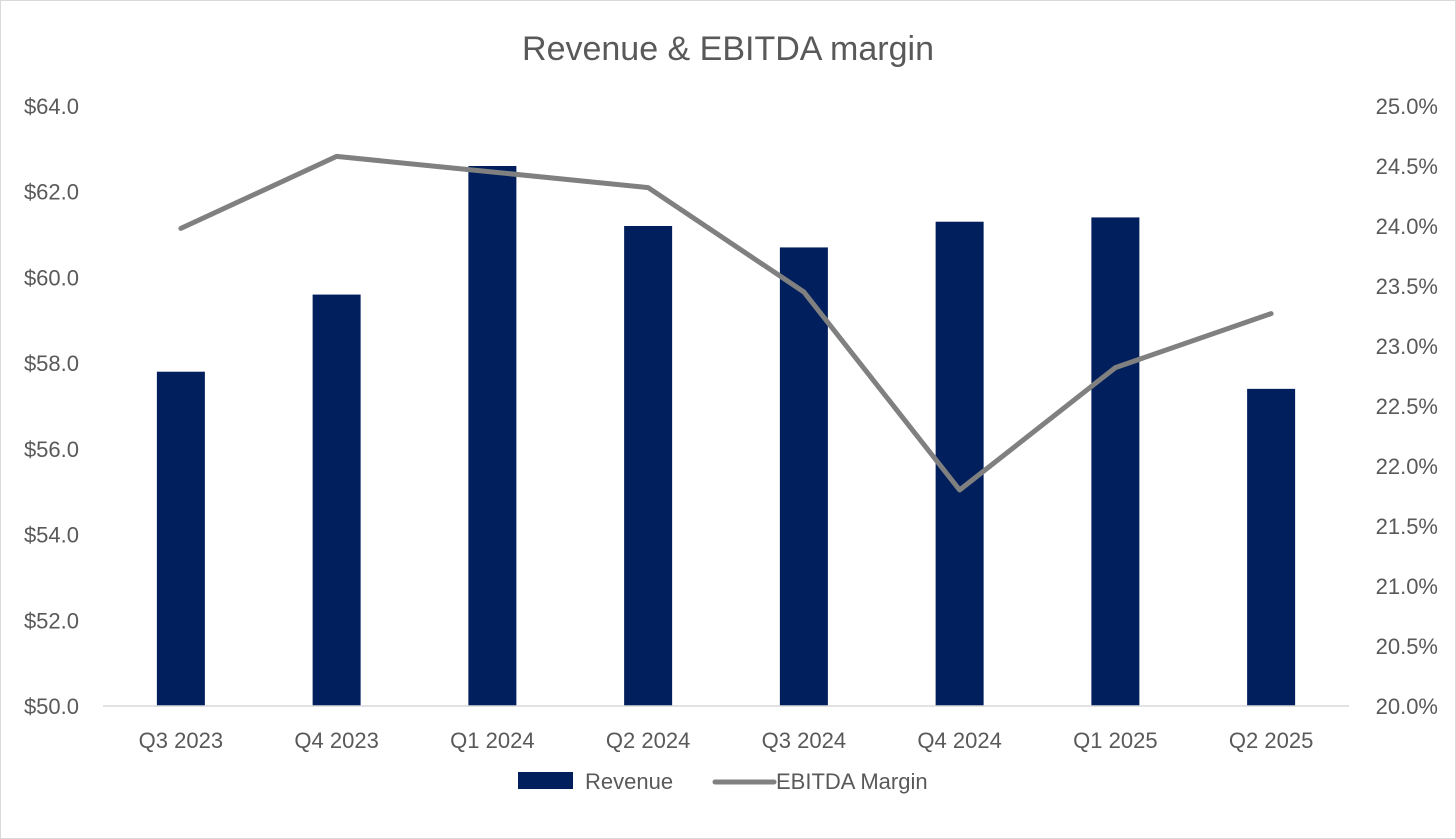  What do you see at coordinates (852, 781) in the screenshot?
I see `legend-ebitda-label: EBITDA Margin` at bounding box center [852, 781].